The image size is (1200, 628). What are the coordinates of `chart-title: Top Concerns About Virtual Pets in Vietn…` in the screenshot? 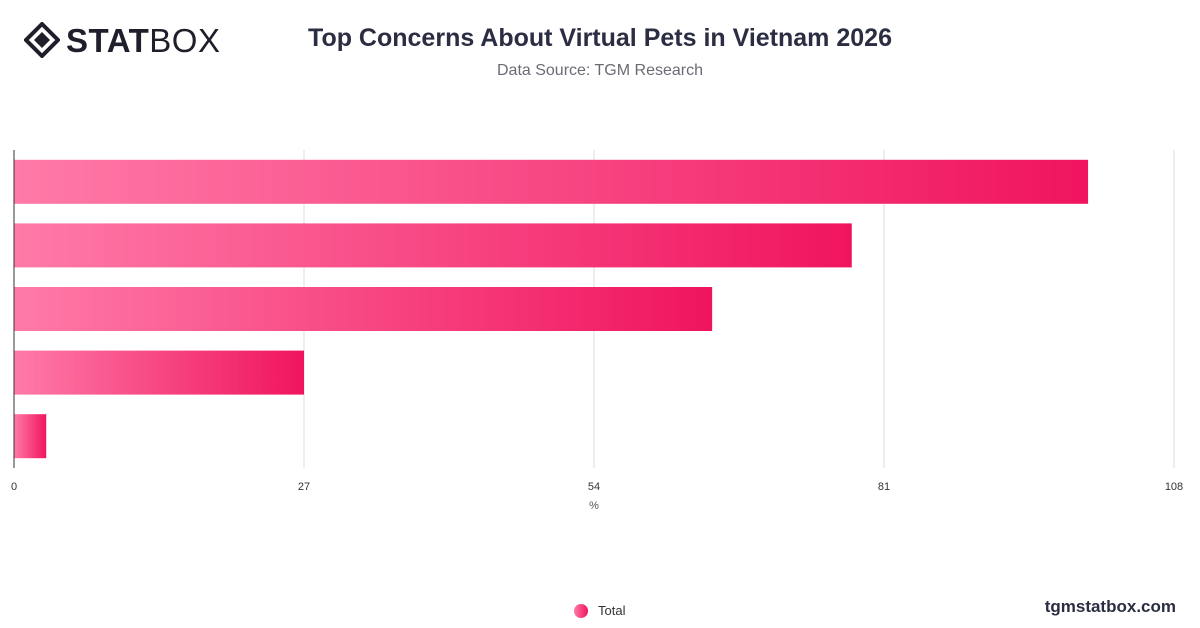 It's located at (600, 38).